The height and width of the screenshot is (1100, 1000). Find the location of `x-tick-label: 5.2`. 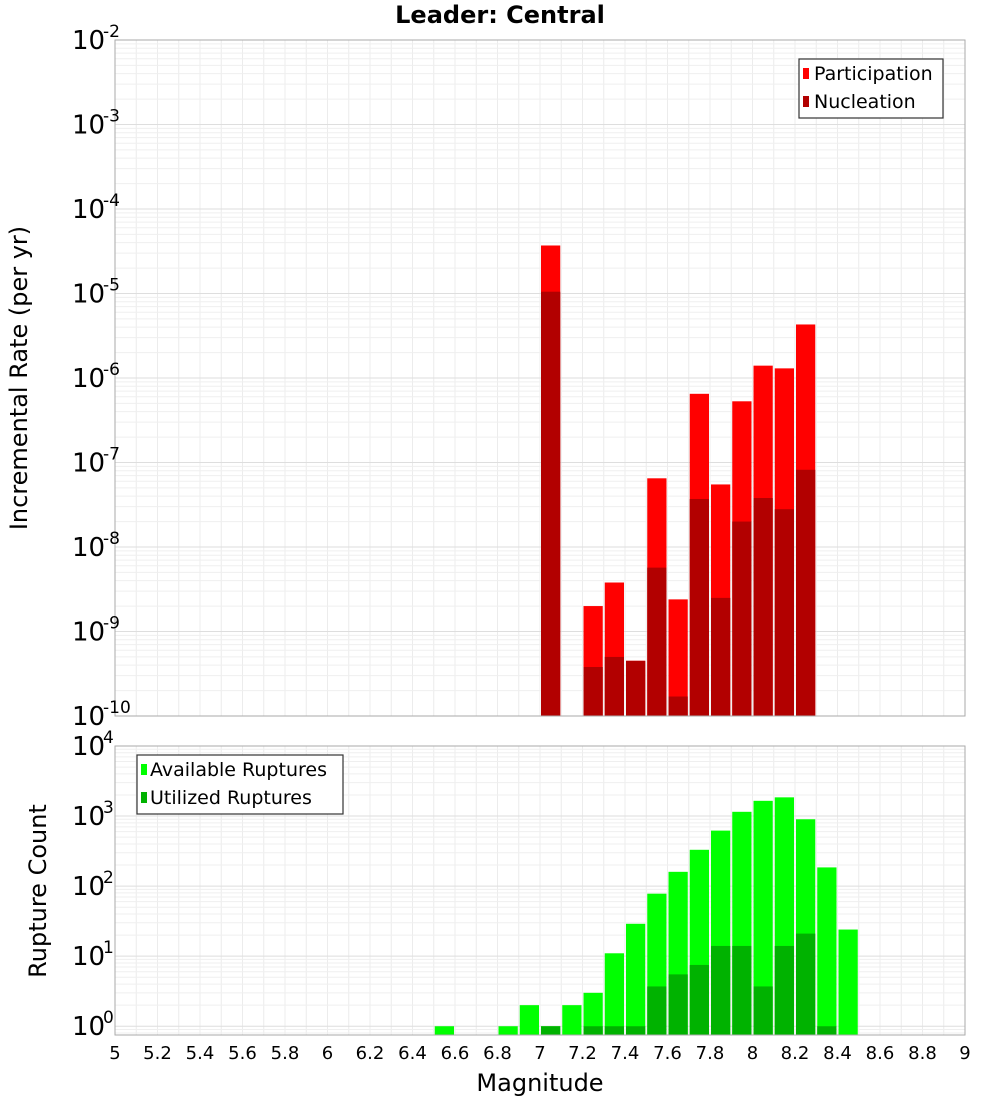

x-tick-label: 5.2 is located at coordinates (157, 1053).